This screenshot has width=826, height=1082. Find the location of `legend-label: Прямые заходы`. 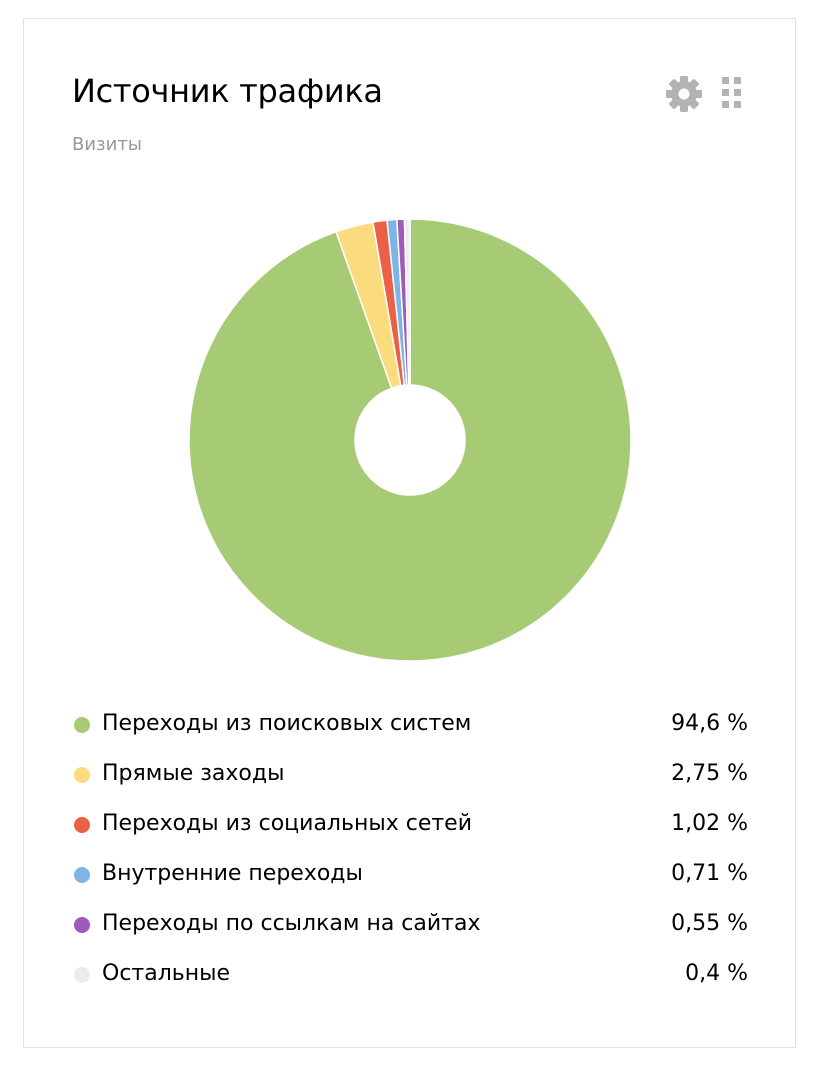

legend-label: Прямые заходы is located at coordinates (193, 773).